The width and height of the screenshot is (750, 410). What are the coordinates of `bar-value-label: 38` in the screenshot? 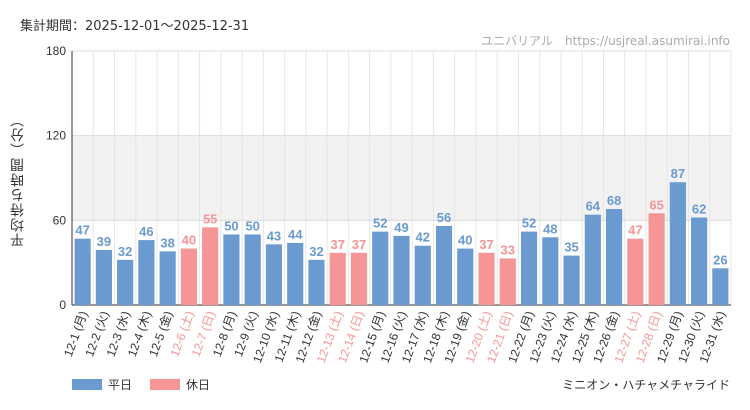 It's located at (167, 242).